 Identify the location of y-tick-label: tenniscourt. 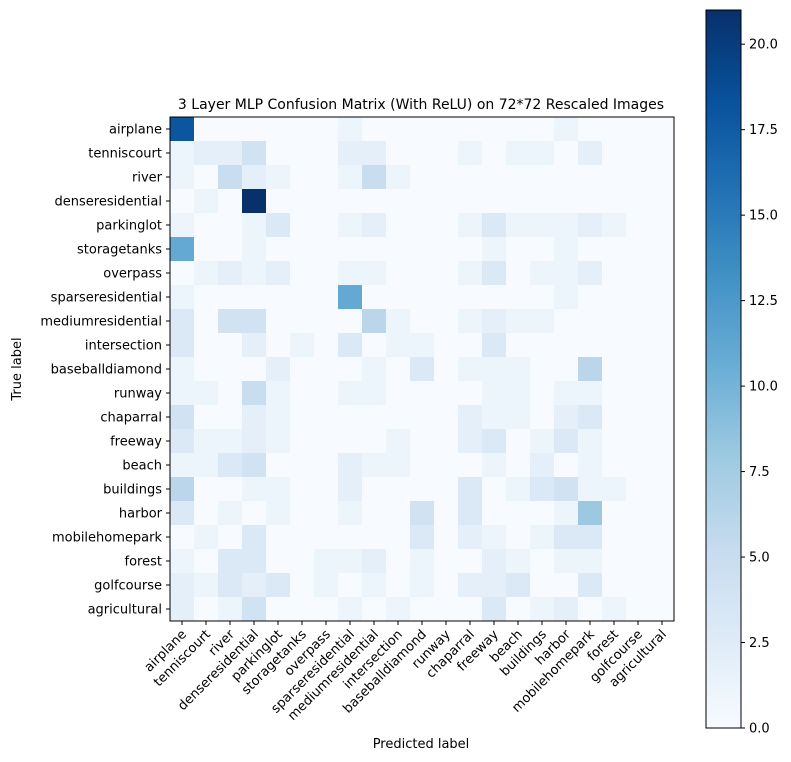
(125, 154).